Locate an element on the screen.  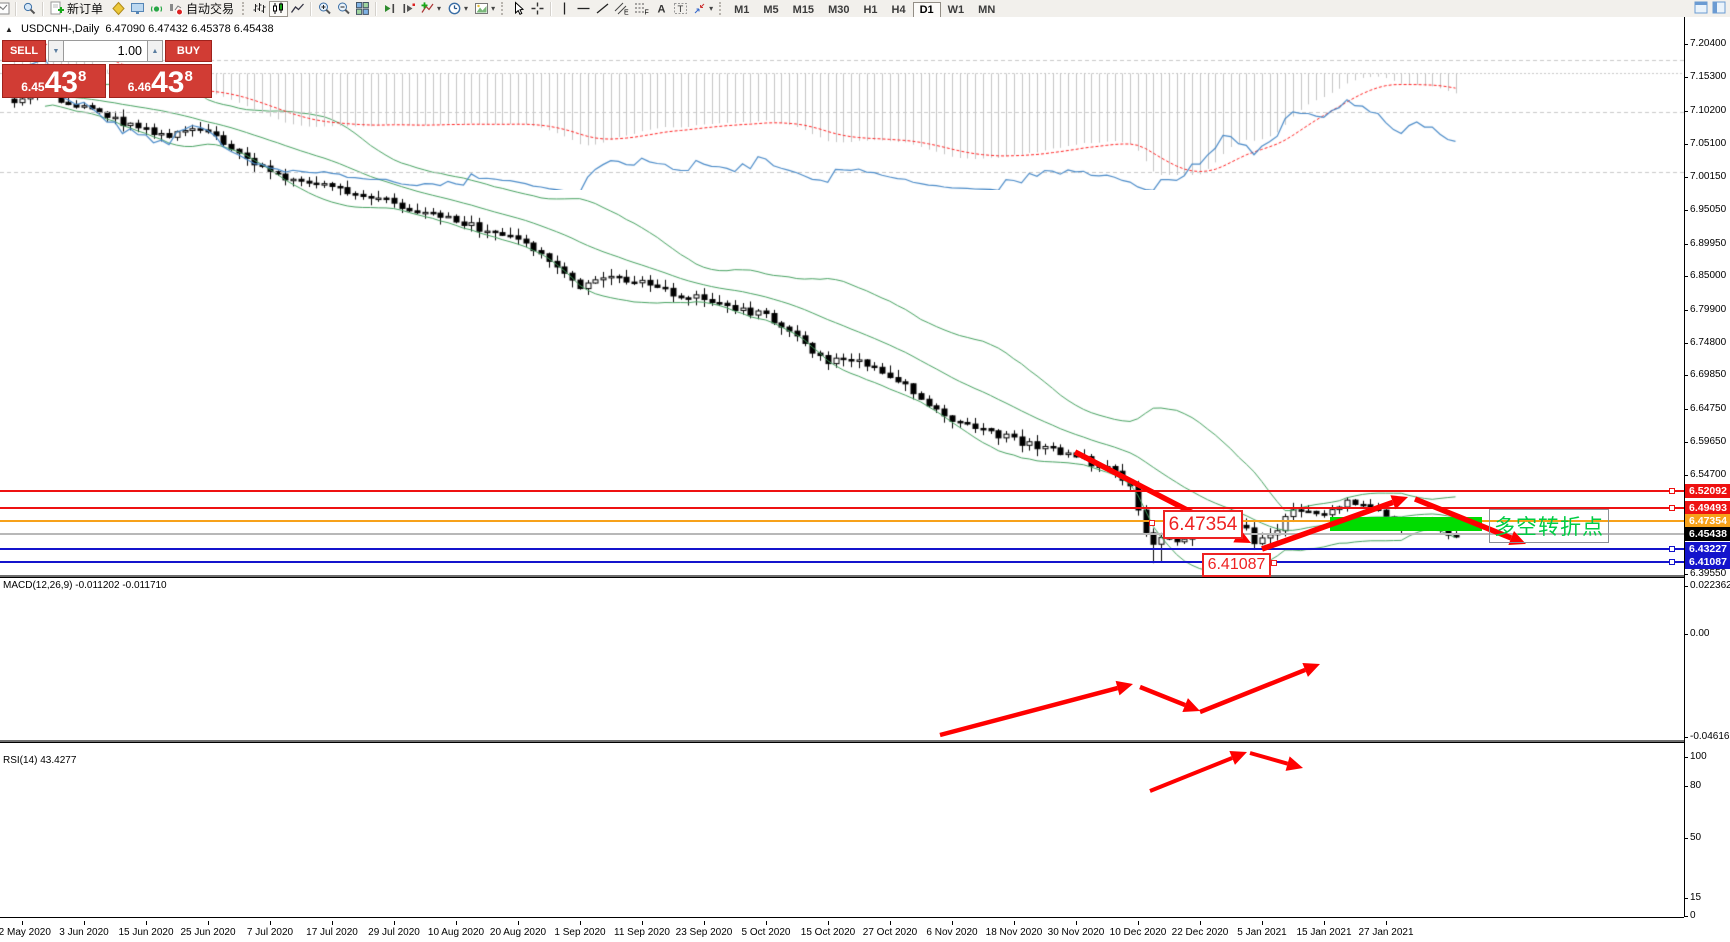
vertical-line-icon is located at coordinates (564, 9).